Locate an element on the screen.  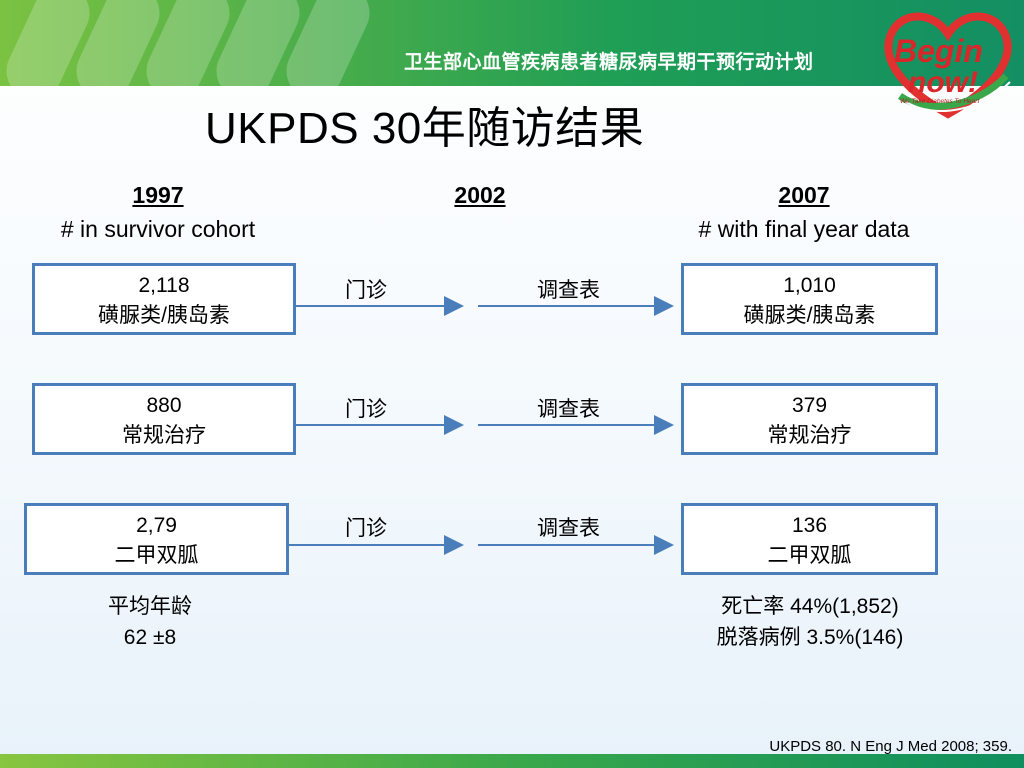
cohort-box-1997-row3: 2,79 二甲双胍 is located at coordinates (156, 539).